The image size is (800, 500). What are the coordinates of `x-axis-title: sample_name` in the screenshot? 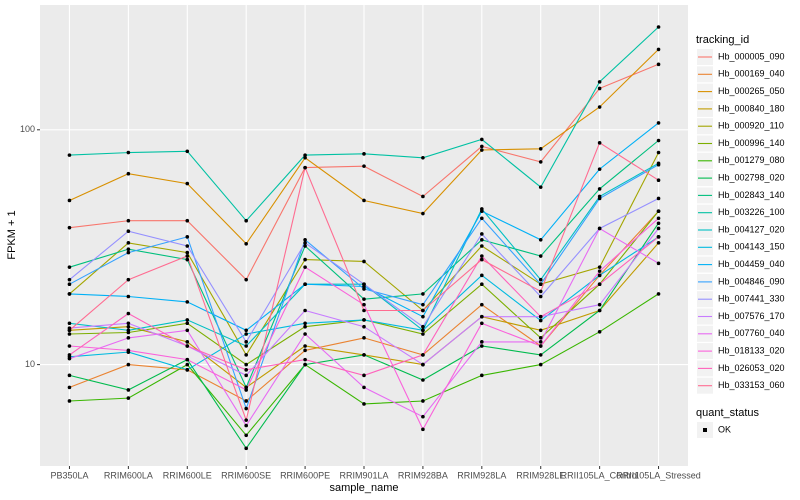 It's located at (363, 488).